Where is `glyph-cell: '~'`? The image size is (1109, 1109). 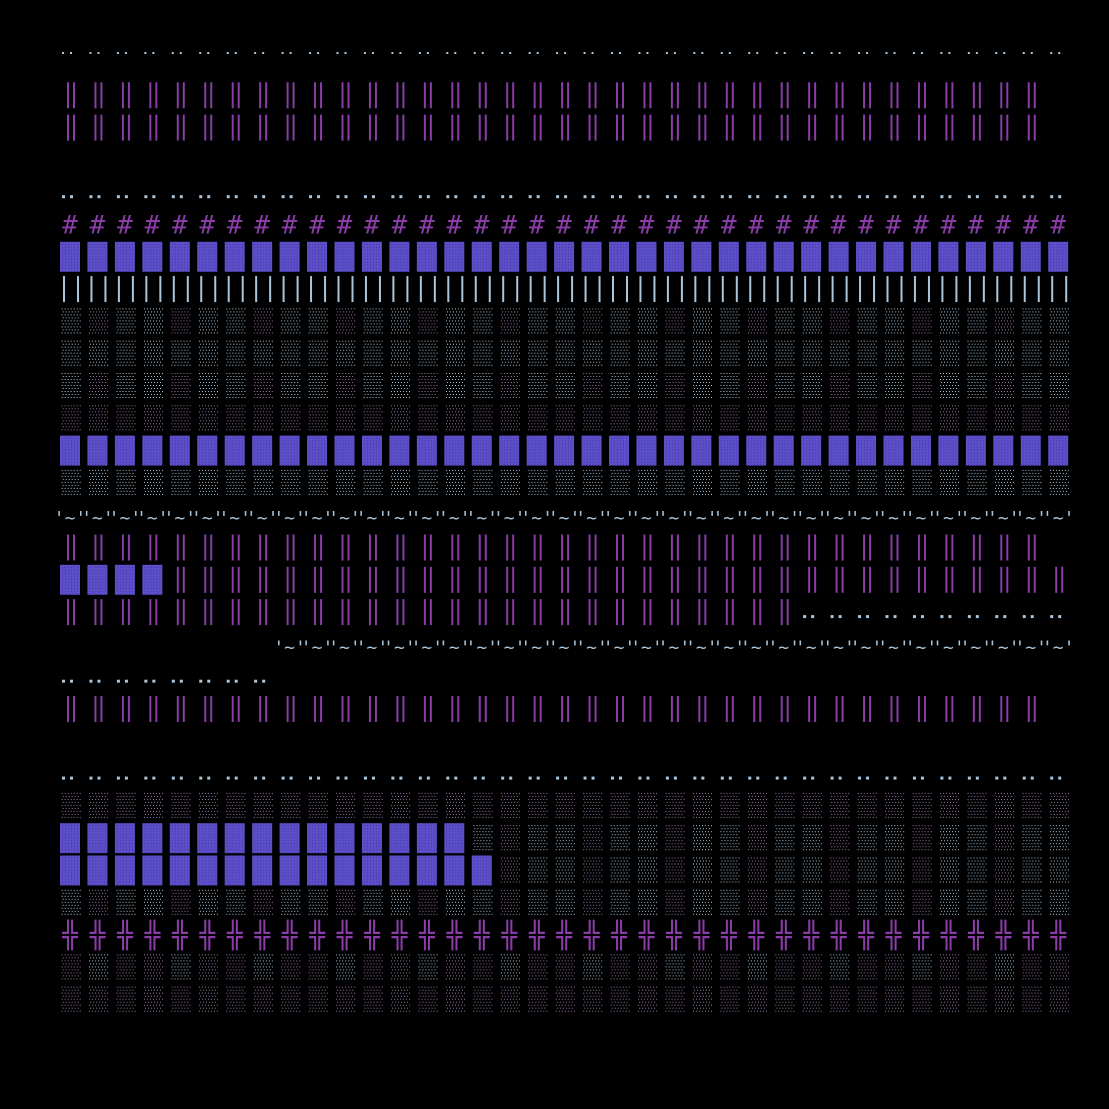
glyph-cell: '~' is located at coordinates (1058, 647).